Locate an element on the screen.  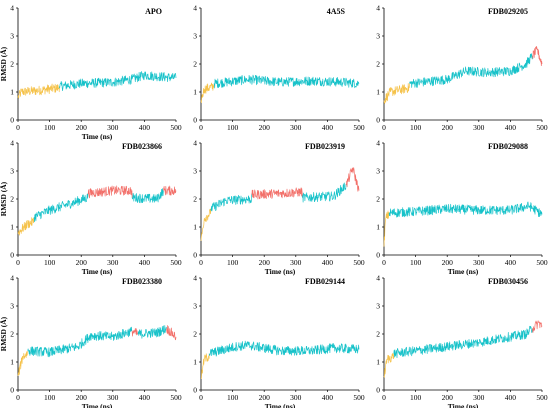
panel-title: FDB023380 is located at coordinates (142, 281).